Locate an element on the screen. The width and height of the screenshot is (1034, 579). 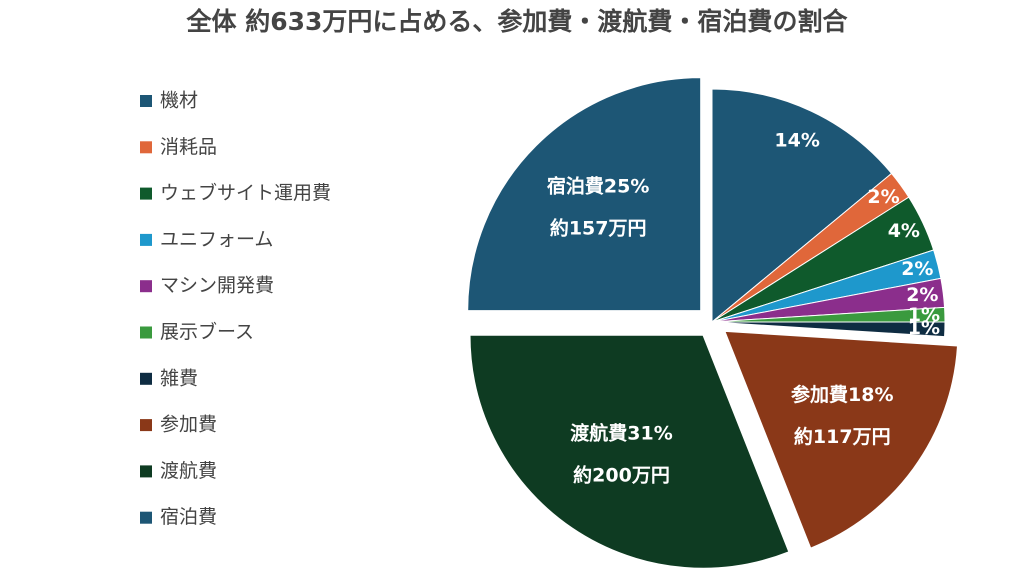
slice-label: 約157万円 is located at coordinates (598, 228).